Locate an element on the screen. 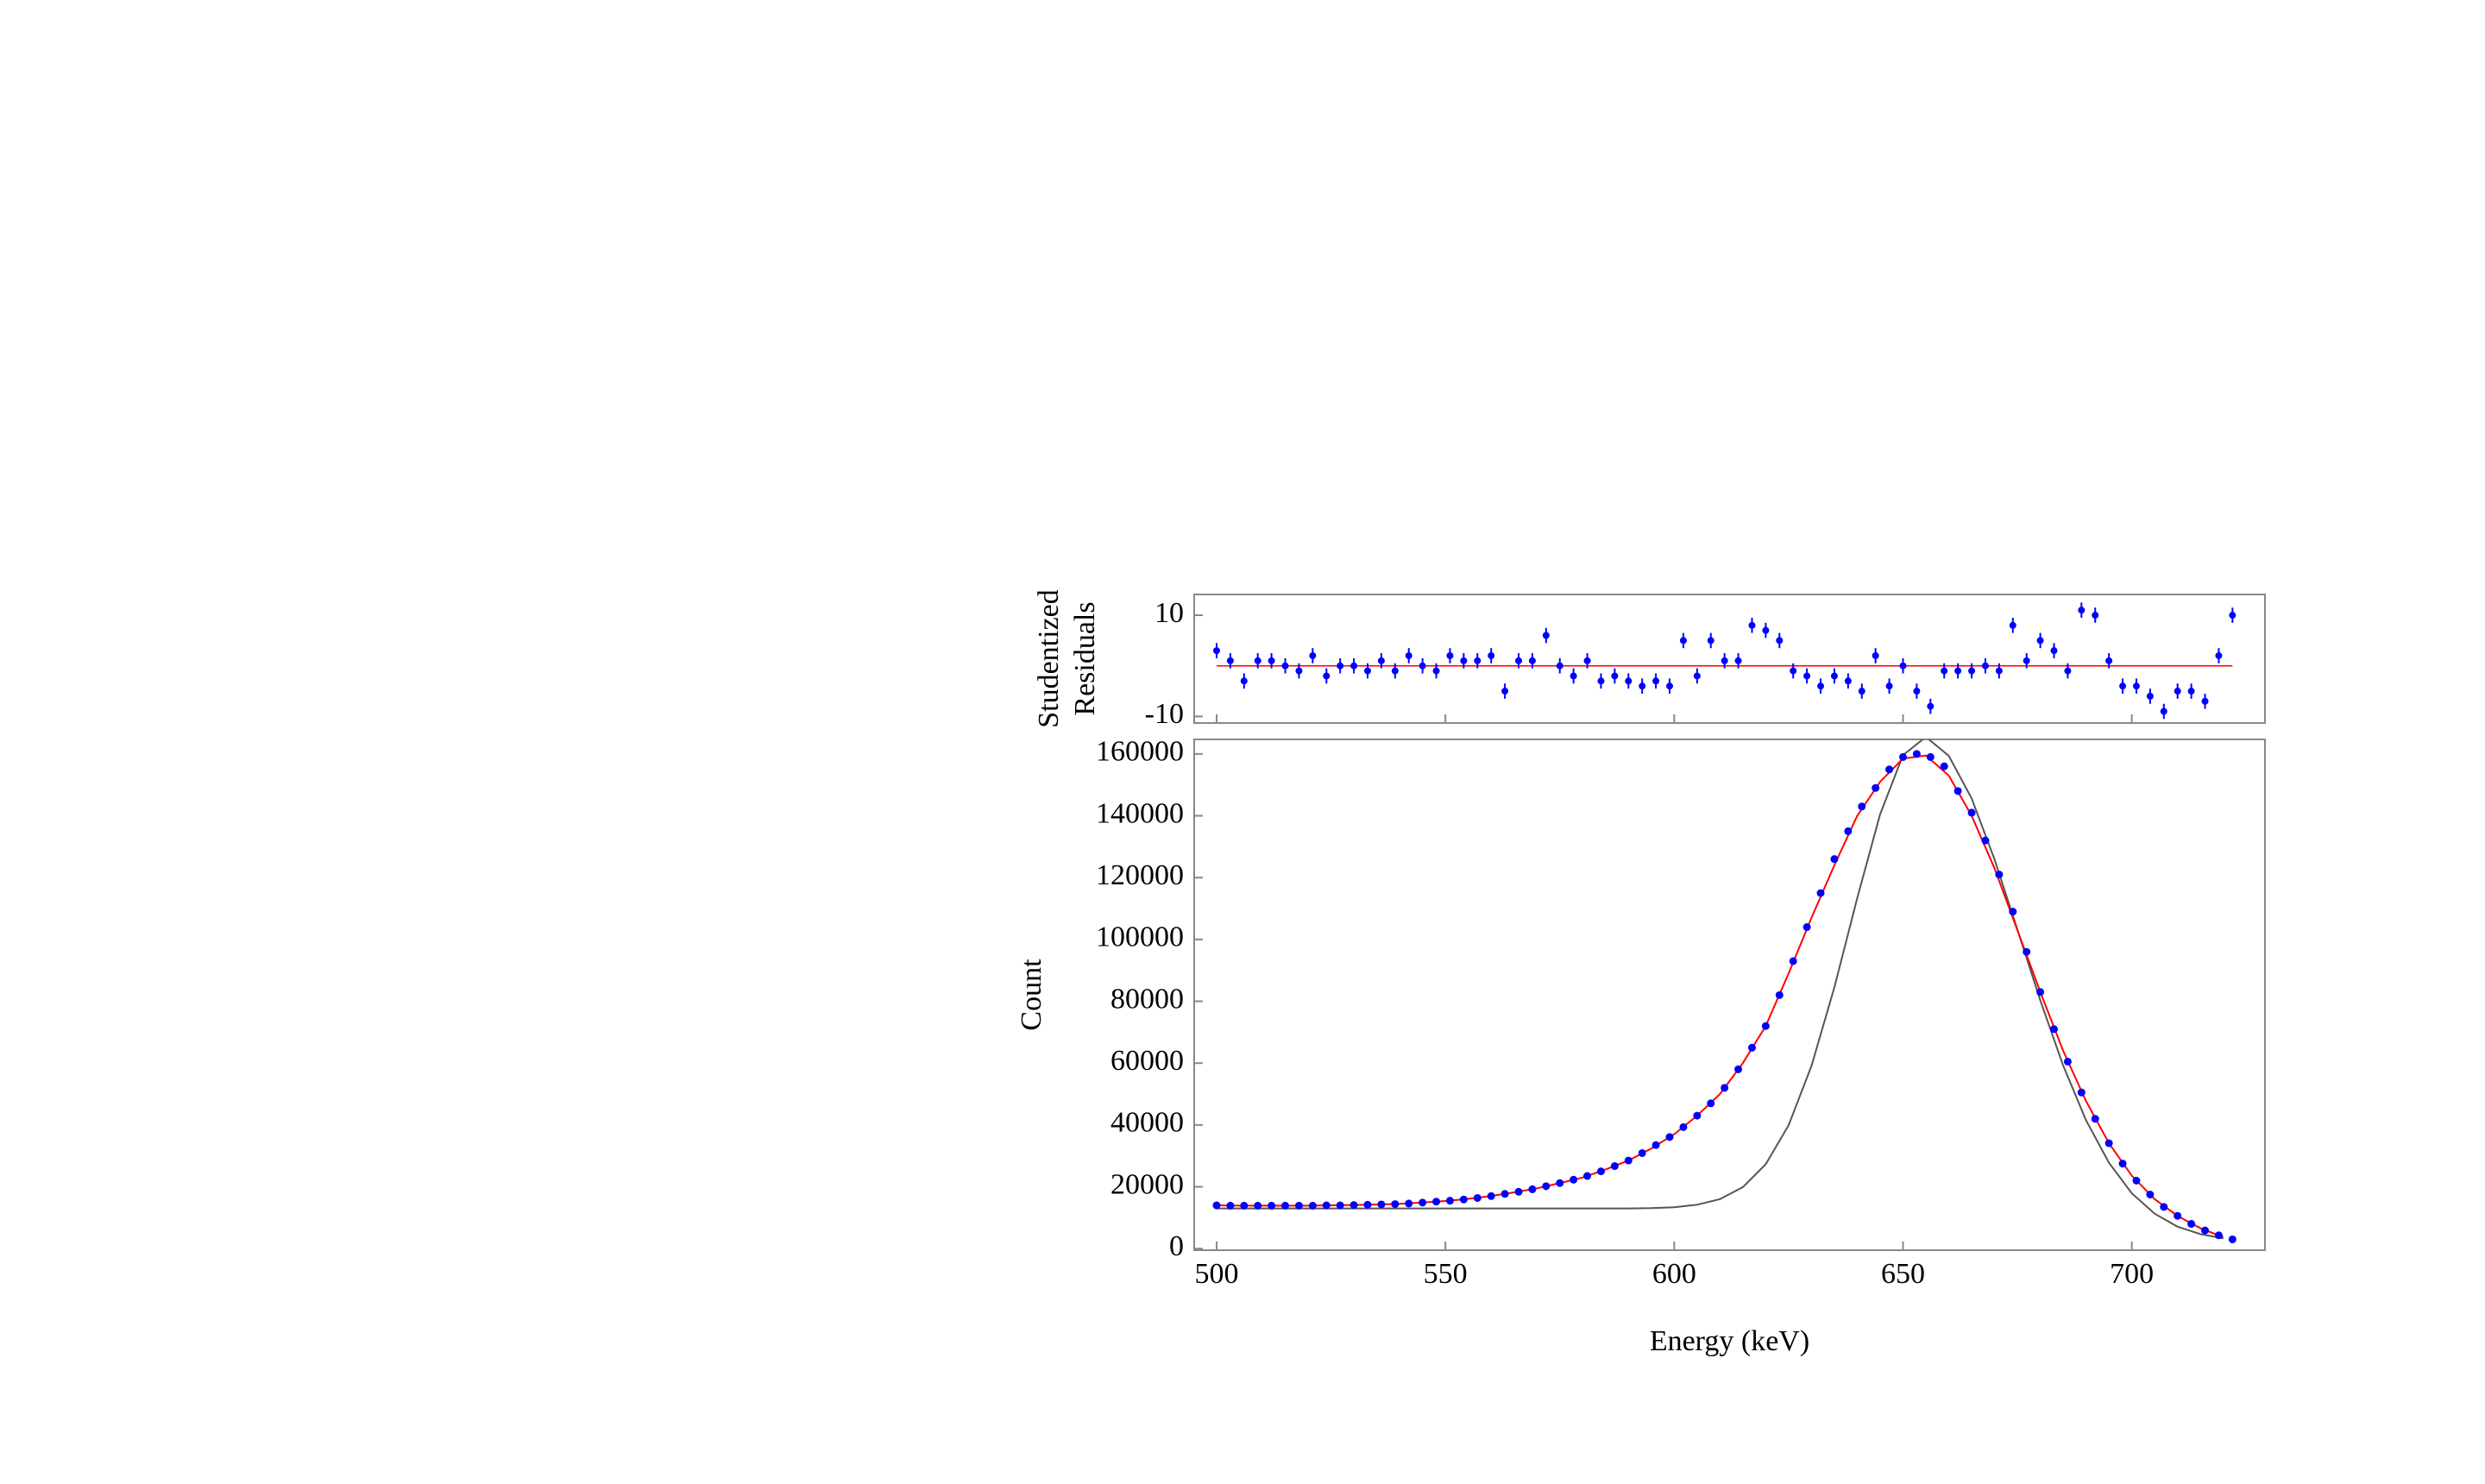 This screenshot has height=1484, width=2485. x-tick-label: 600 is located at coordinates (1674, 1274).